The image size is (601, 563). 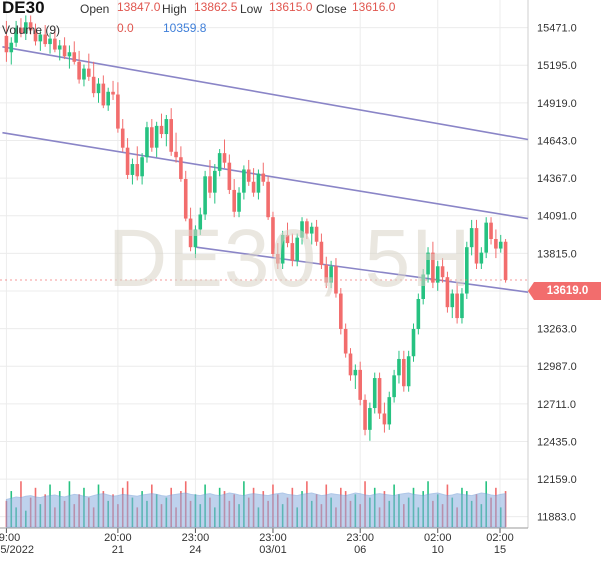 I want to click on x-tick-date: 06, so click(x=360, y=550).